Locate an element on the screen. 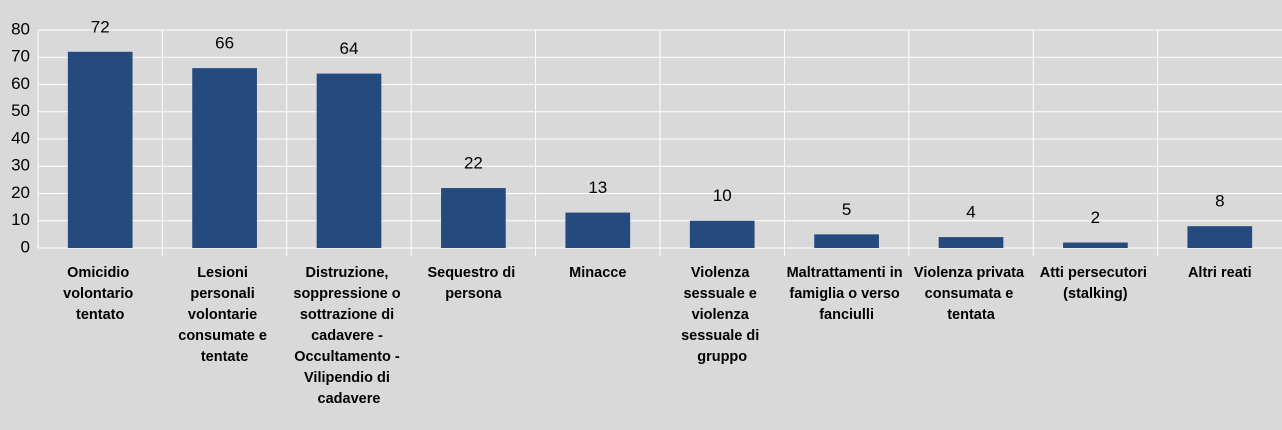  x-tick-label: Violenza privata consumata e tentata is located at coordinates (971, 294).